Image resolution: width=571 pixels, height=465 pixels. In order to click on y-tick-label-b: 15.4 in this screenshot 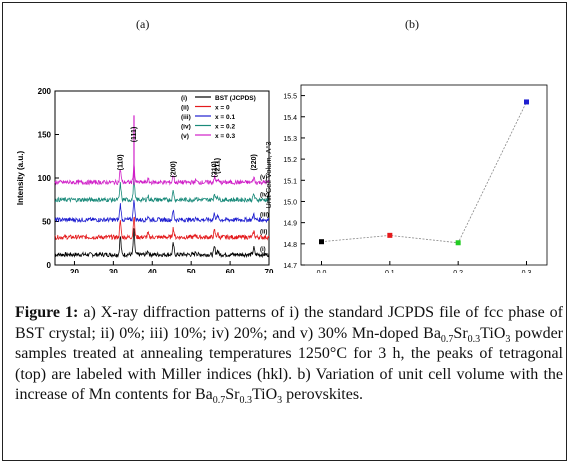, I will do `click(290, 118)`.